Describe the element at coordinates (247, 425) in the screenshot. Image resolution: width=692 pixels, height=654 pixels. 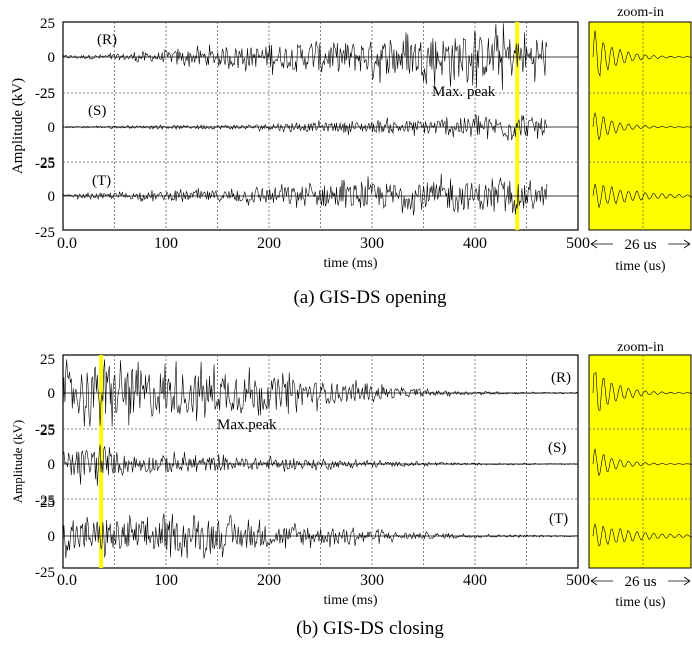
I see `max-peak-label: Max.peak` at that location.